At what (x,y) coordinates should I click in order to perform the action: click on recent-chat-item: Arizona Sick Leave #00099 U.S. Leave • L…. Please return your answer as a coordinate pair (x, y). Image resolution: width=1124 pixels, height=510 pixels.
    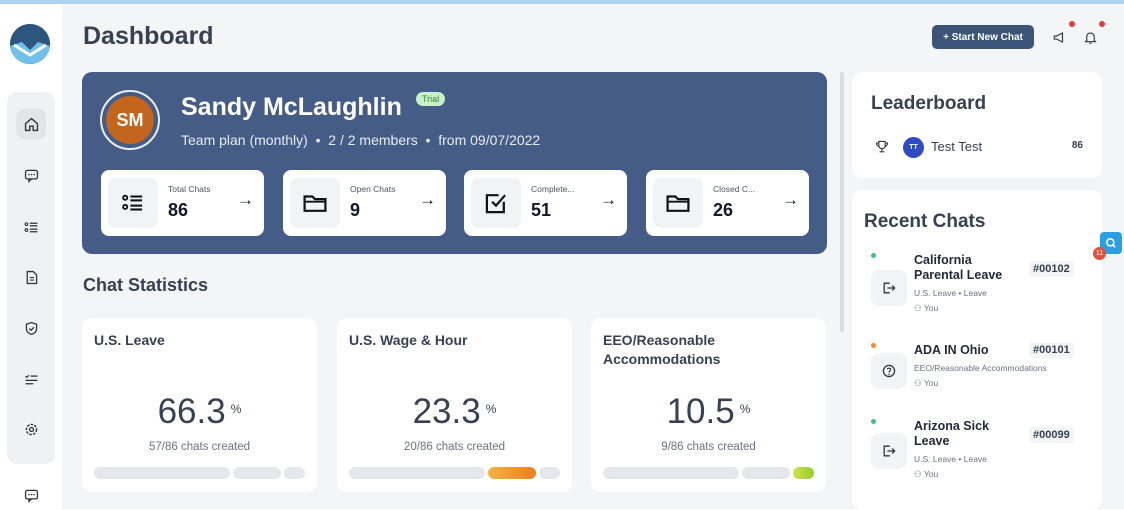
    Looking at the image, I should click on (977, 458).